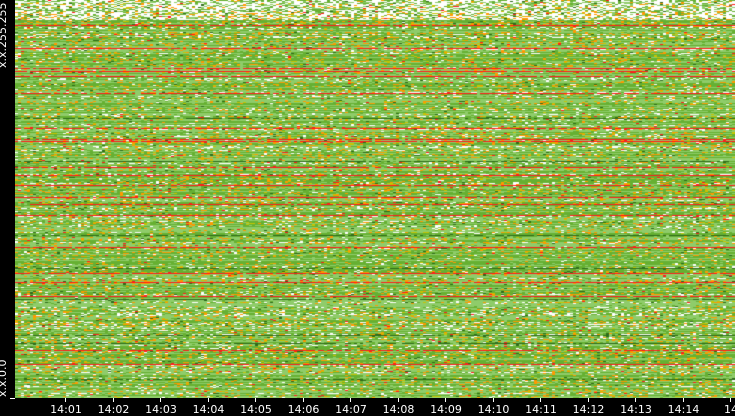 Image resolution: width=735 pixels, height=416 pixels. What do you see at coordinates (493, 409) in the screenshot?
I see `x-tick-label: 14:10` at bounding box center [493, 409].